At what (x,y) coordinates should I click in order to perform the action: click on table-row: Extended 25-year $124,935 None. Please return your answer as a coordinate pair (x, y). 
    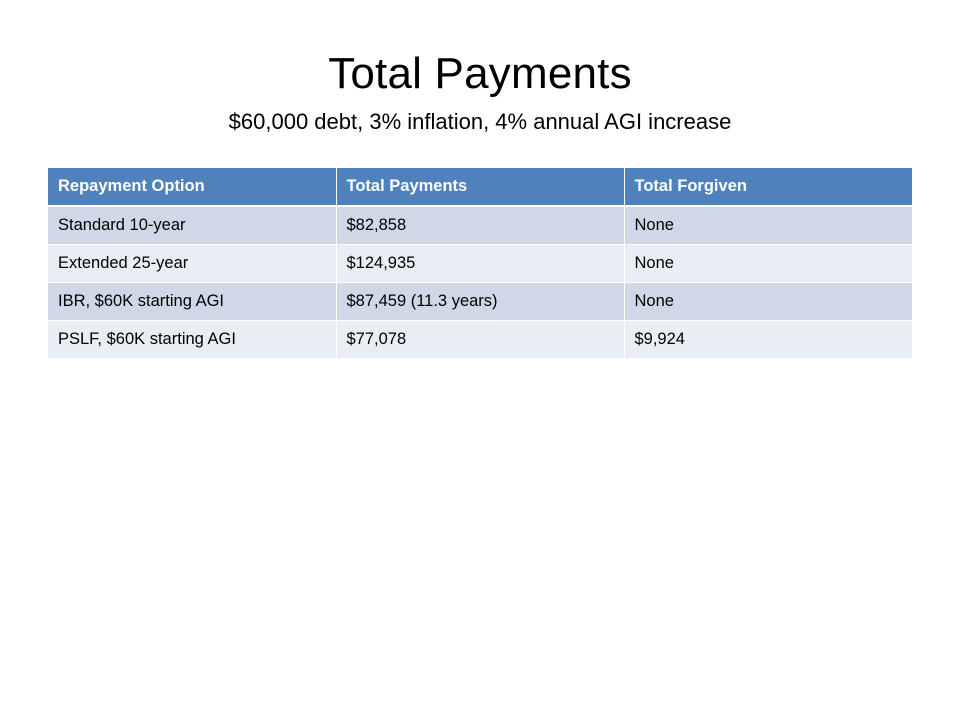
    Looking at the image, I should click on (480, 263).